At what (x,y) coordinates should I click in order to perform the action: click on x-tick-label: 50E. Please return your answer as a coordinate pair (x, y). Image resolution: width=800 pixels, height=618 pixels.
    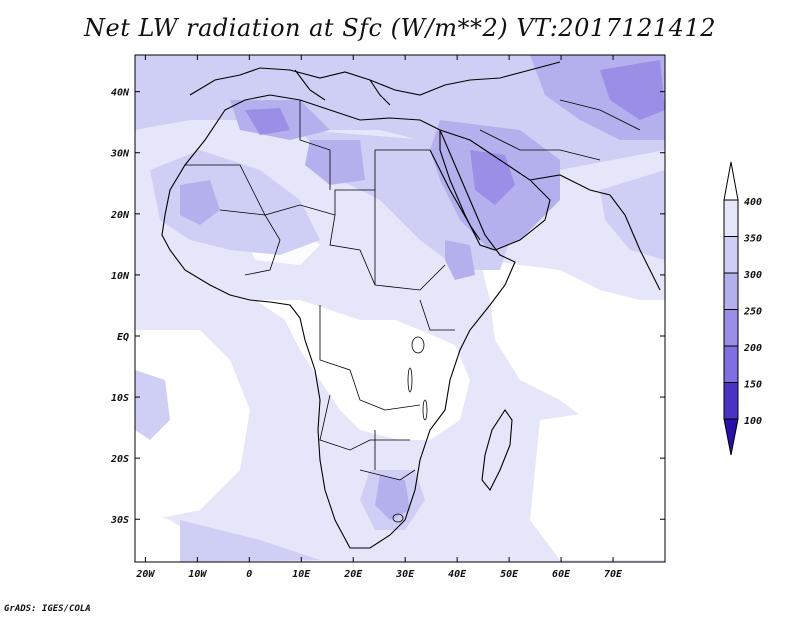
    Looking at the image, I should click on (509, 574).